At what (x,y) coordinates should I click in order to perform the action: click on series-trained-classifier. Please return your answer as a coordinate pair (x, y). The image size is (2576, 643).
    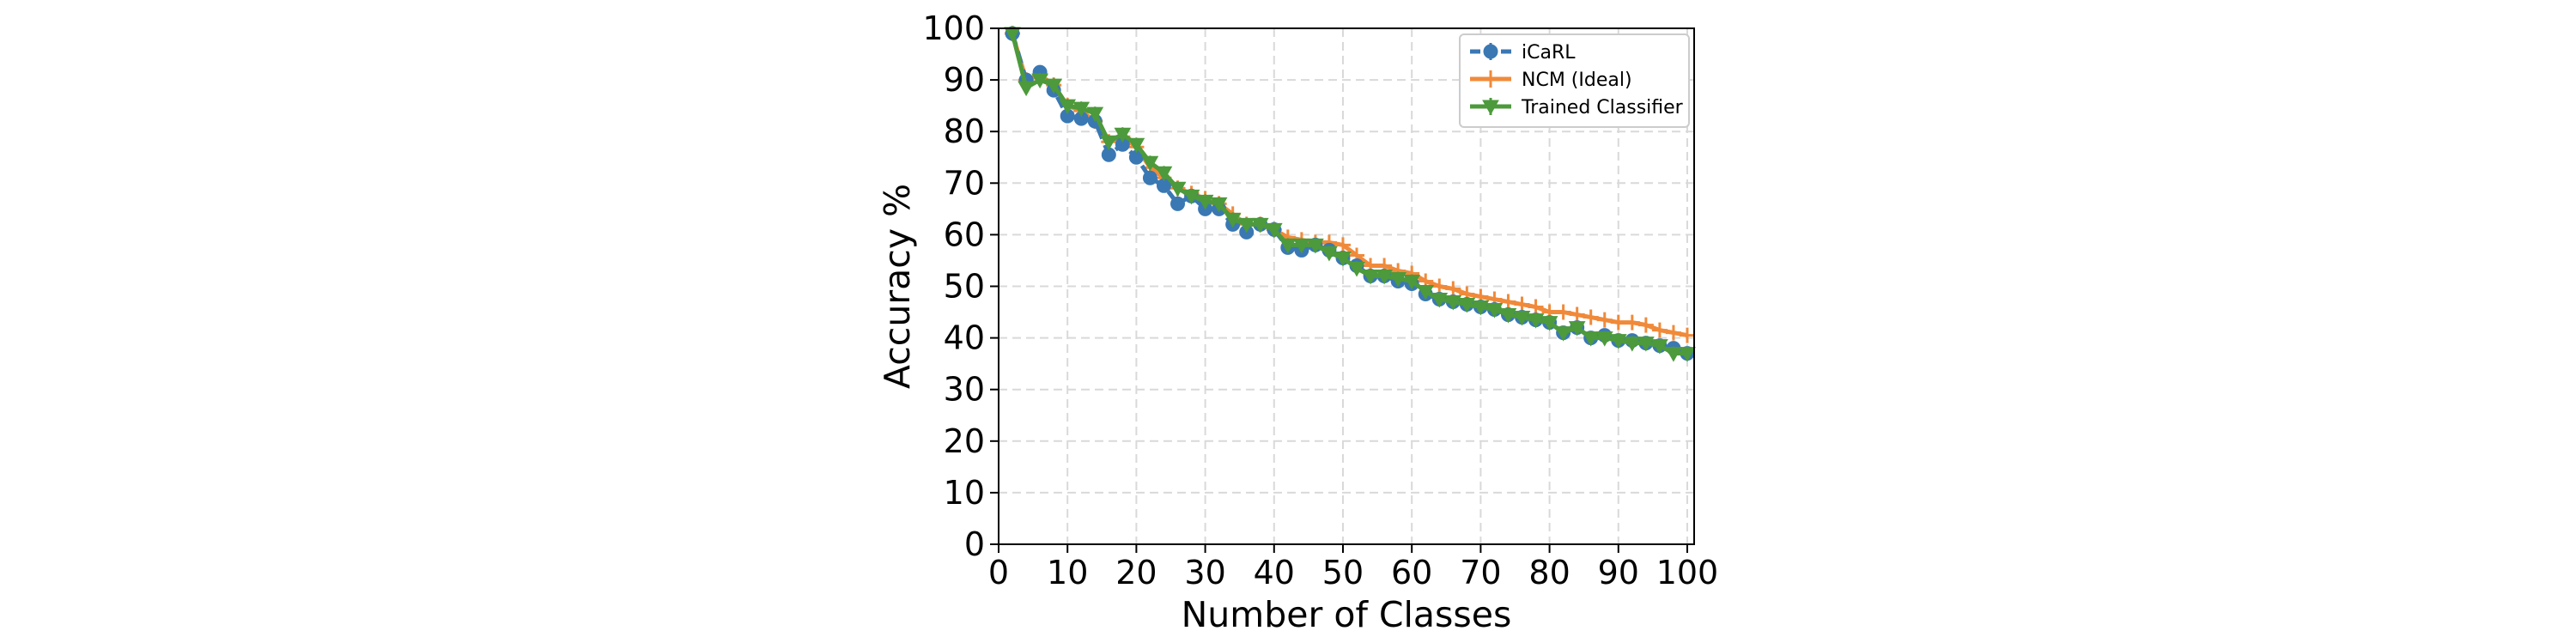
    Looking at the image, I should click on (1350, 194).